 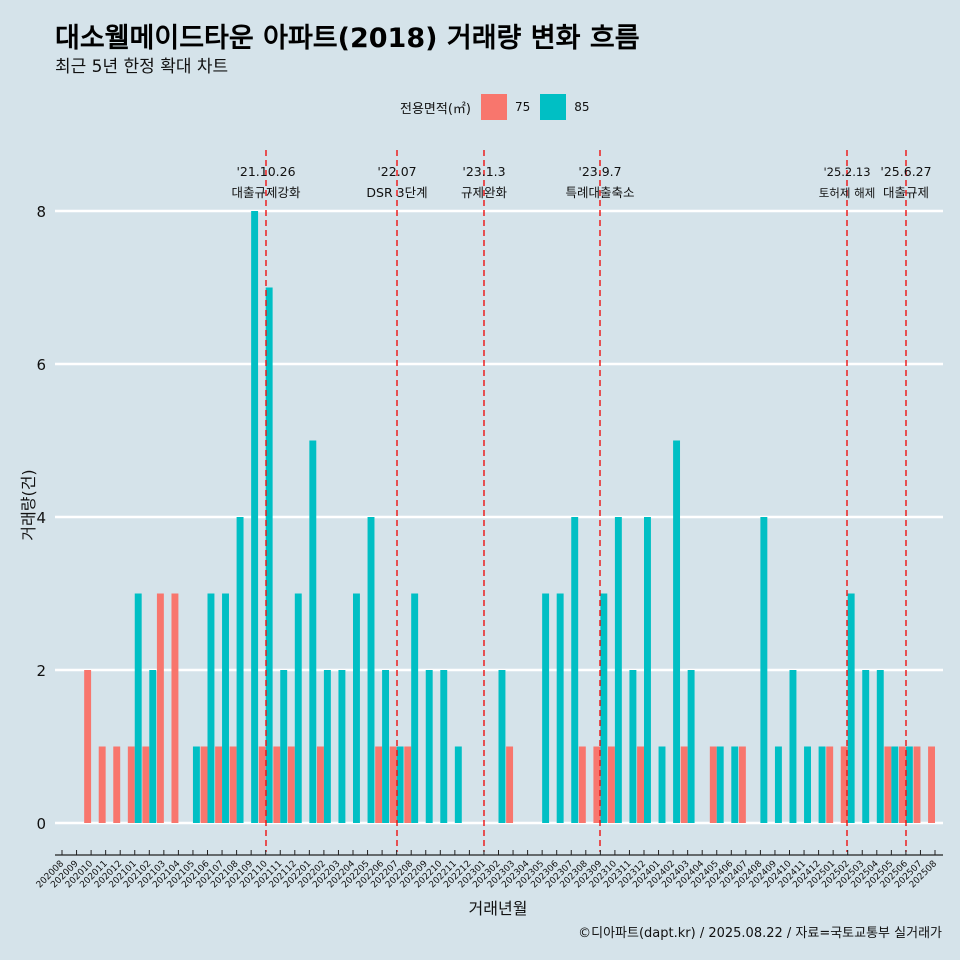 What do you see at coordinates (905, 171) in the screenshot?
I see `event-date-5: '25.6.27` at bounding box center [905, 171].